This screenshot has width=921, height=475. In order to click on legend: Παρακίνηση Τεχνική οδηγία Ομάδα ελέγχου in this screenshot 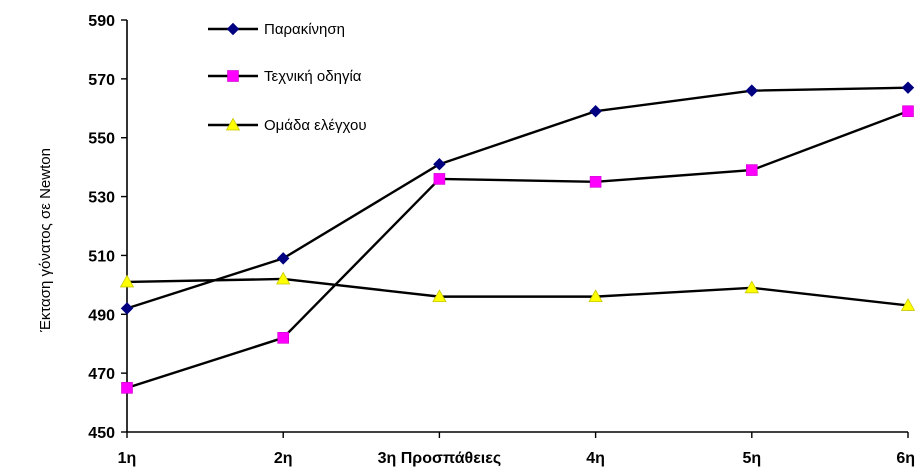, I will do `click(287, 77)`.